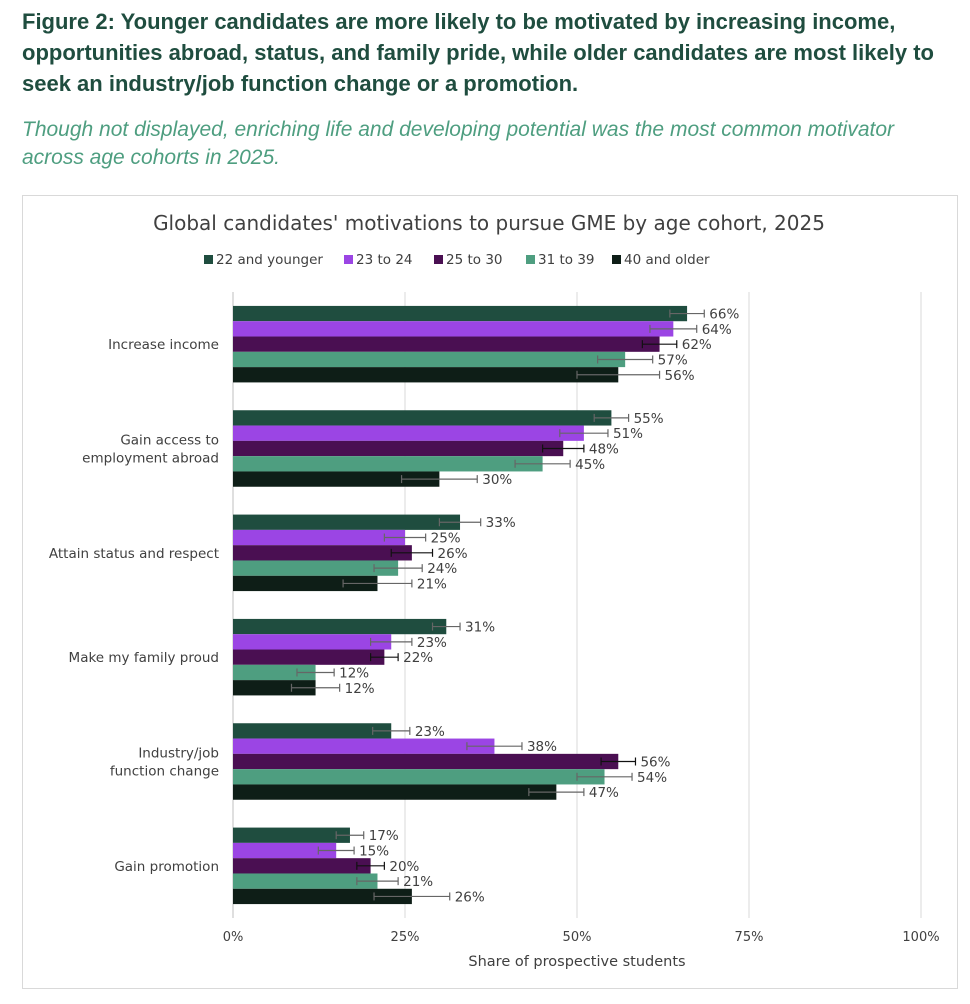 Image resolution: width=970 pixels, height=1004 pixels. What do you see at coordinates (442, 569) in the screenshot?
I see `data-label: 24%` at bounding box center [442, 569].